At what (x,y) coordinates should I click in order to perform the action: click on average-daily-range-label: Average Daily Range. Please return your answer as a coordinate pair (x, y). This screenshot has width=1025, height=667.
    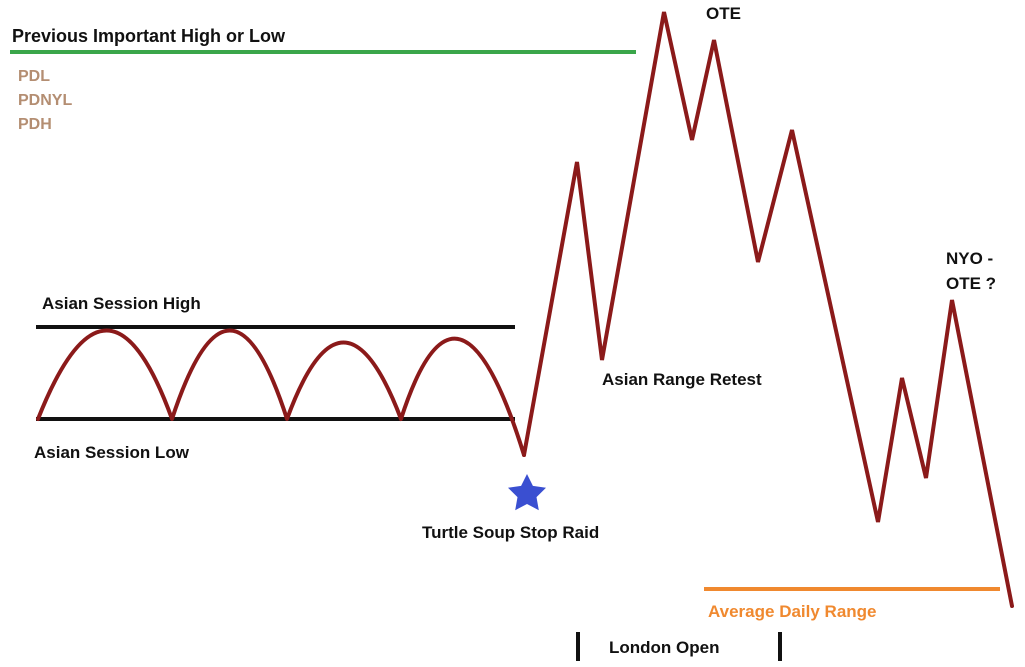
    Looking at the image, I should click on (792, 611).